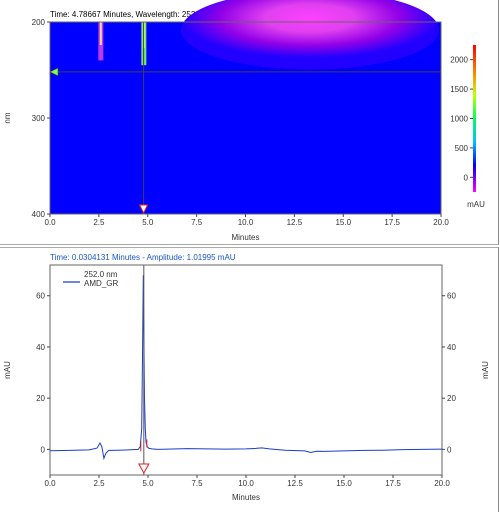 This screenshot has width=500, height=512. Describe the element at coordinates (39, 118) in the screenshot. I see `y-tick-label: 300` at that location.